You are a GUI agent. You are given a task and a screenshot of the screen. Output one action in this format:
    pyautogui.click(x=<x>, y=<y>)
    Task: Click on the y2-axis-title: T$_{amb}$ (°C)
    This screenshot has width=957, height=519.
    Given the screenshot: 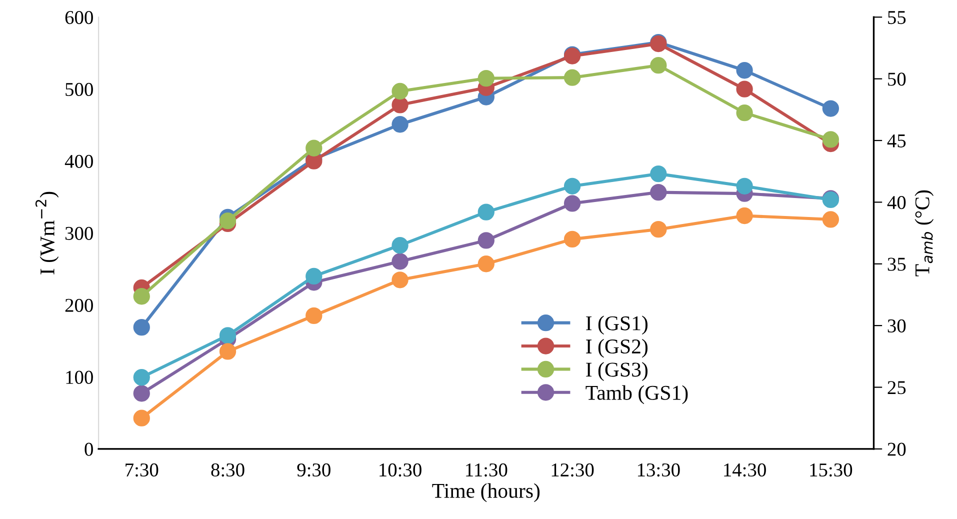 What is the action you would take?
    pyautogui.click(x=924, y=233)
    